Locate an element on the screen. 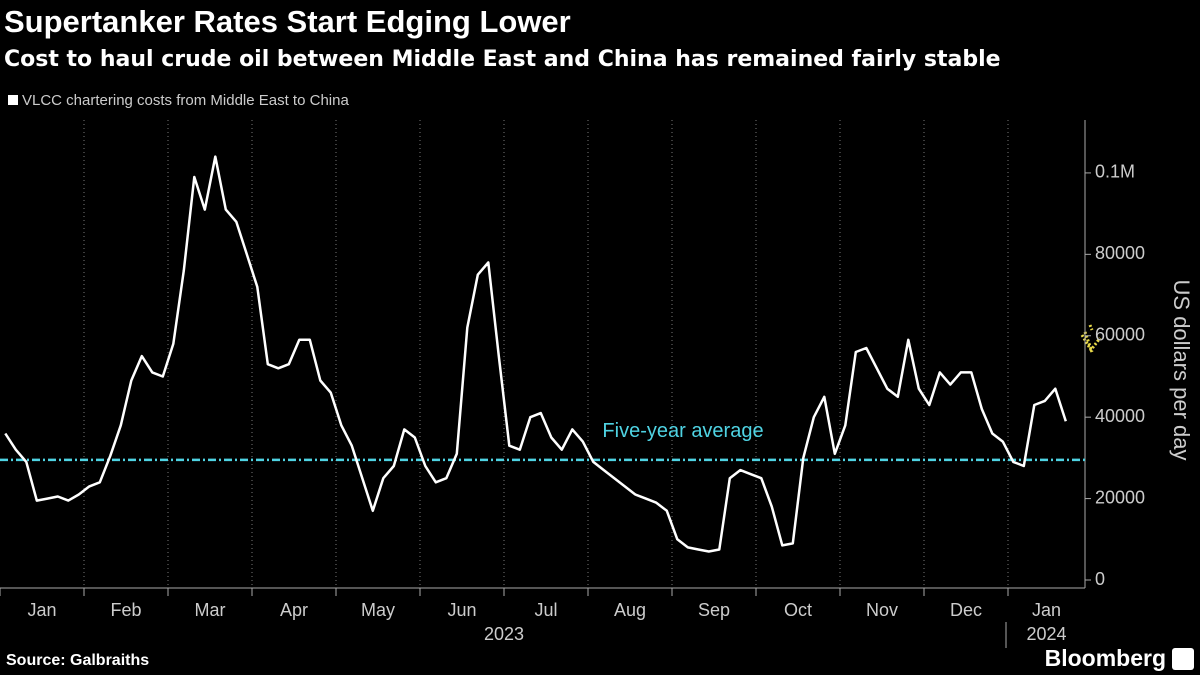  x-tick-label: Jun is located at coordinates (461, 610).